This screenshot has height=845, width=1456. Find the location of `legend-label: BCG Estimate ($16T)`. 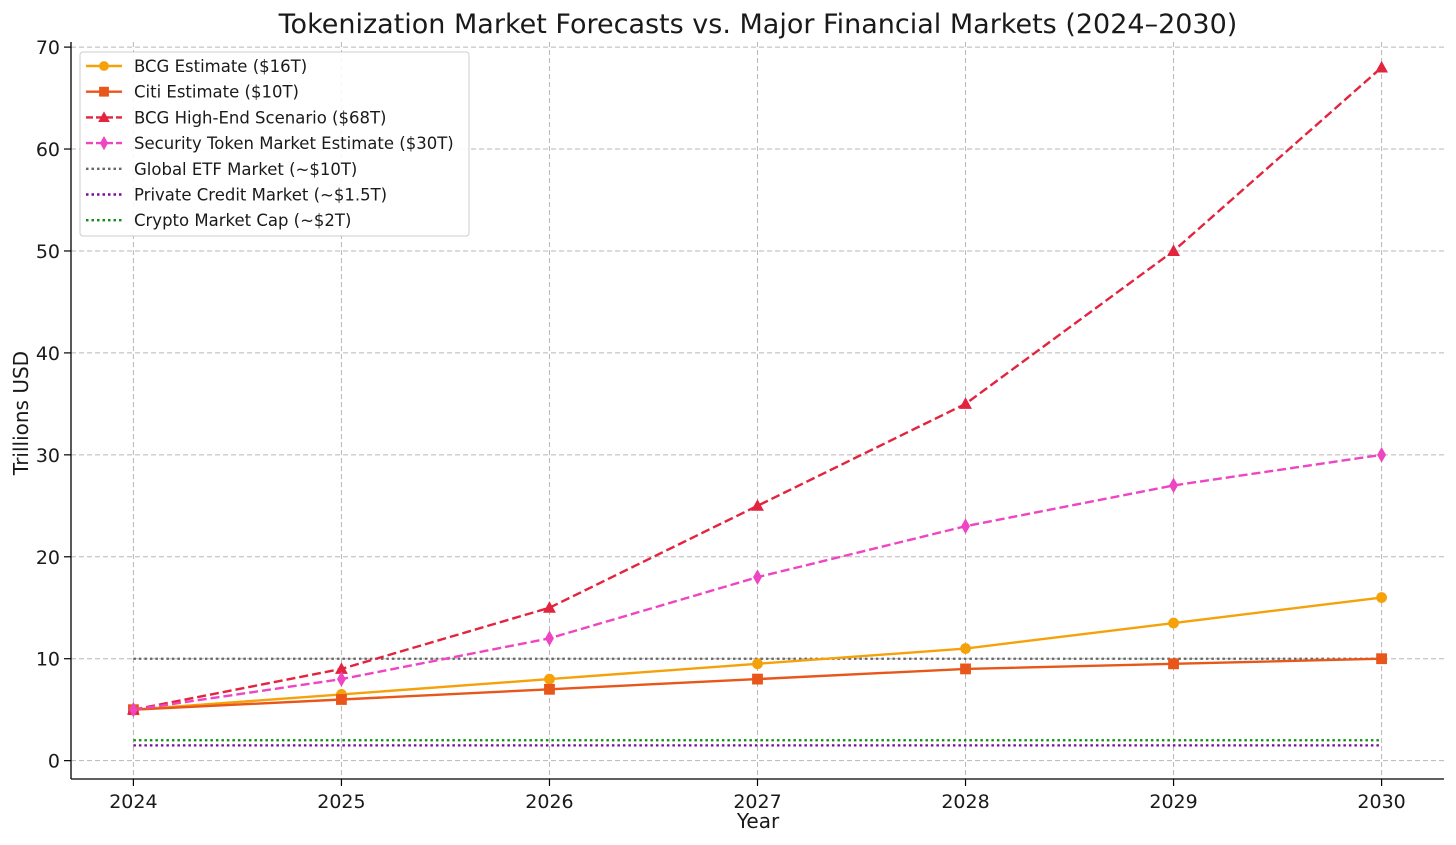

legend-label: BCG Estimate ($16T) is located at coordinates (220, 66).